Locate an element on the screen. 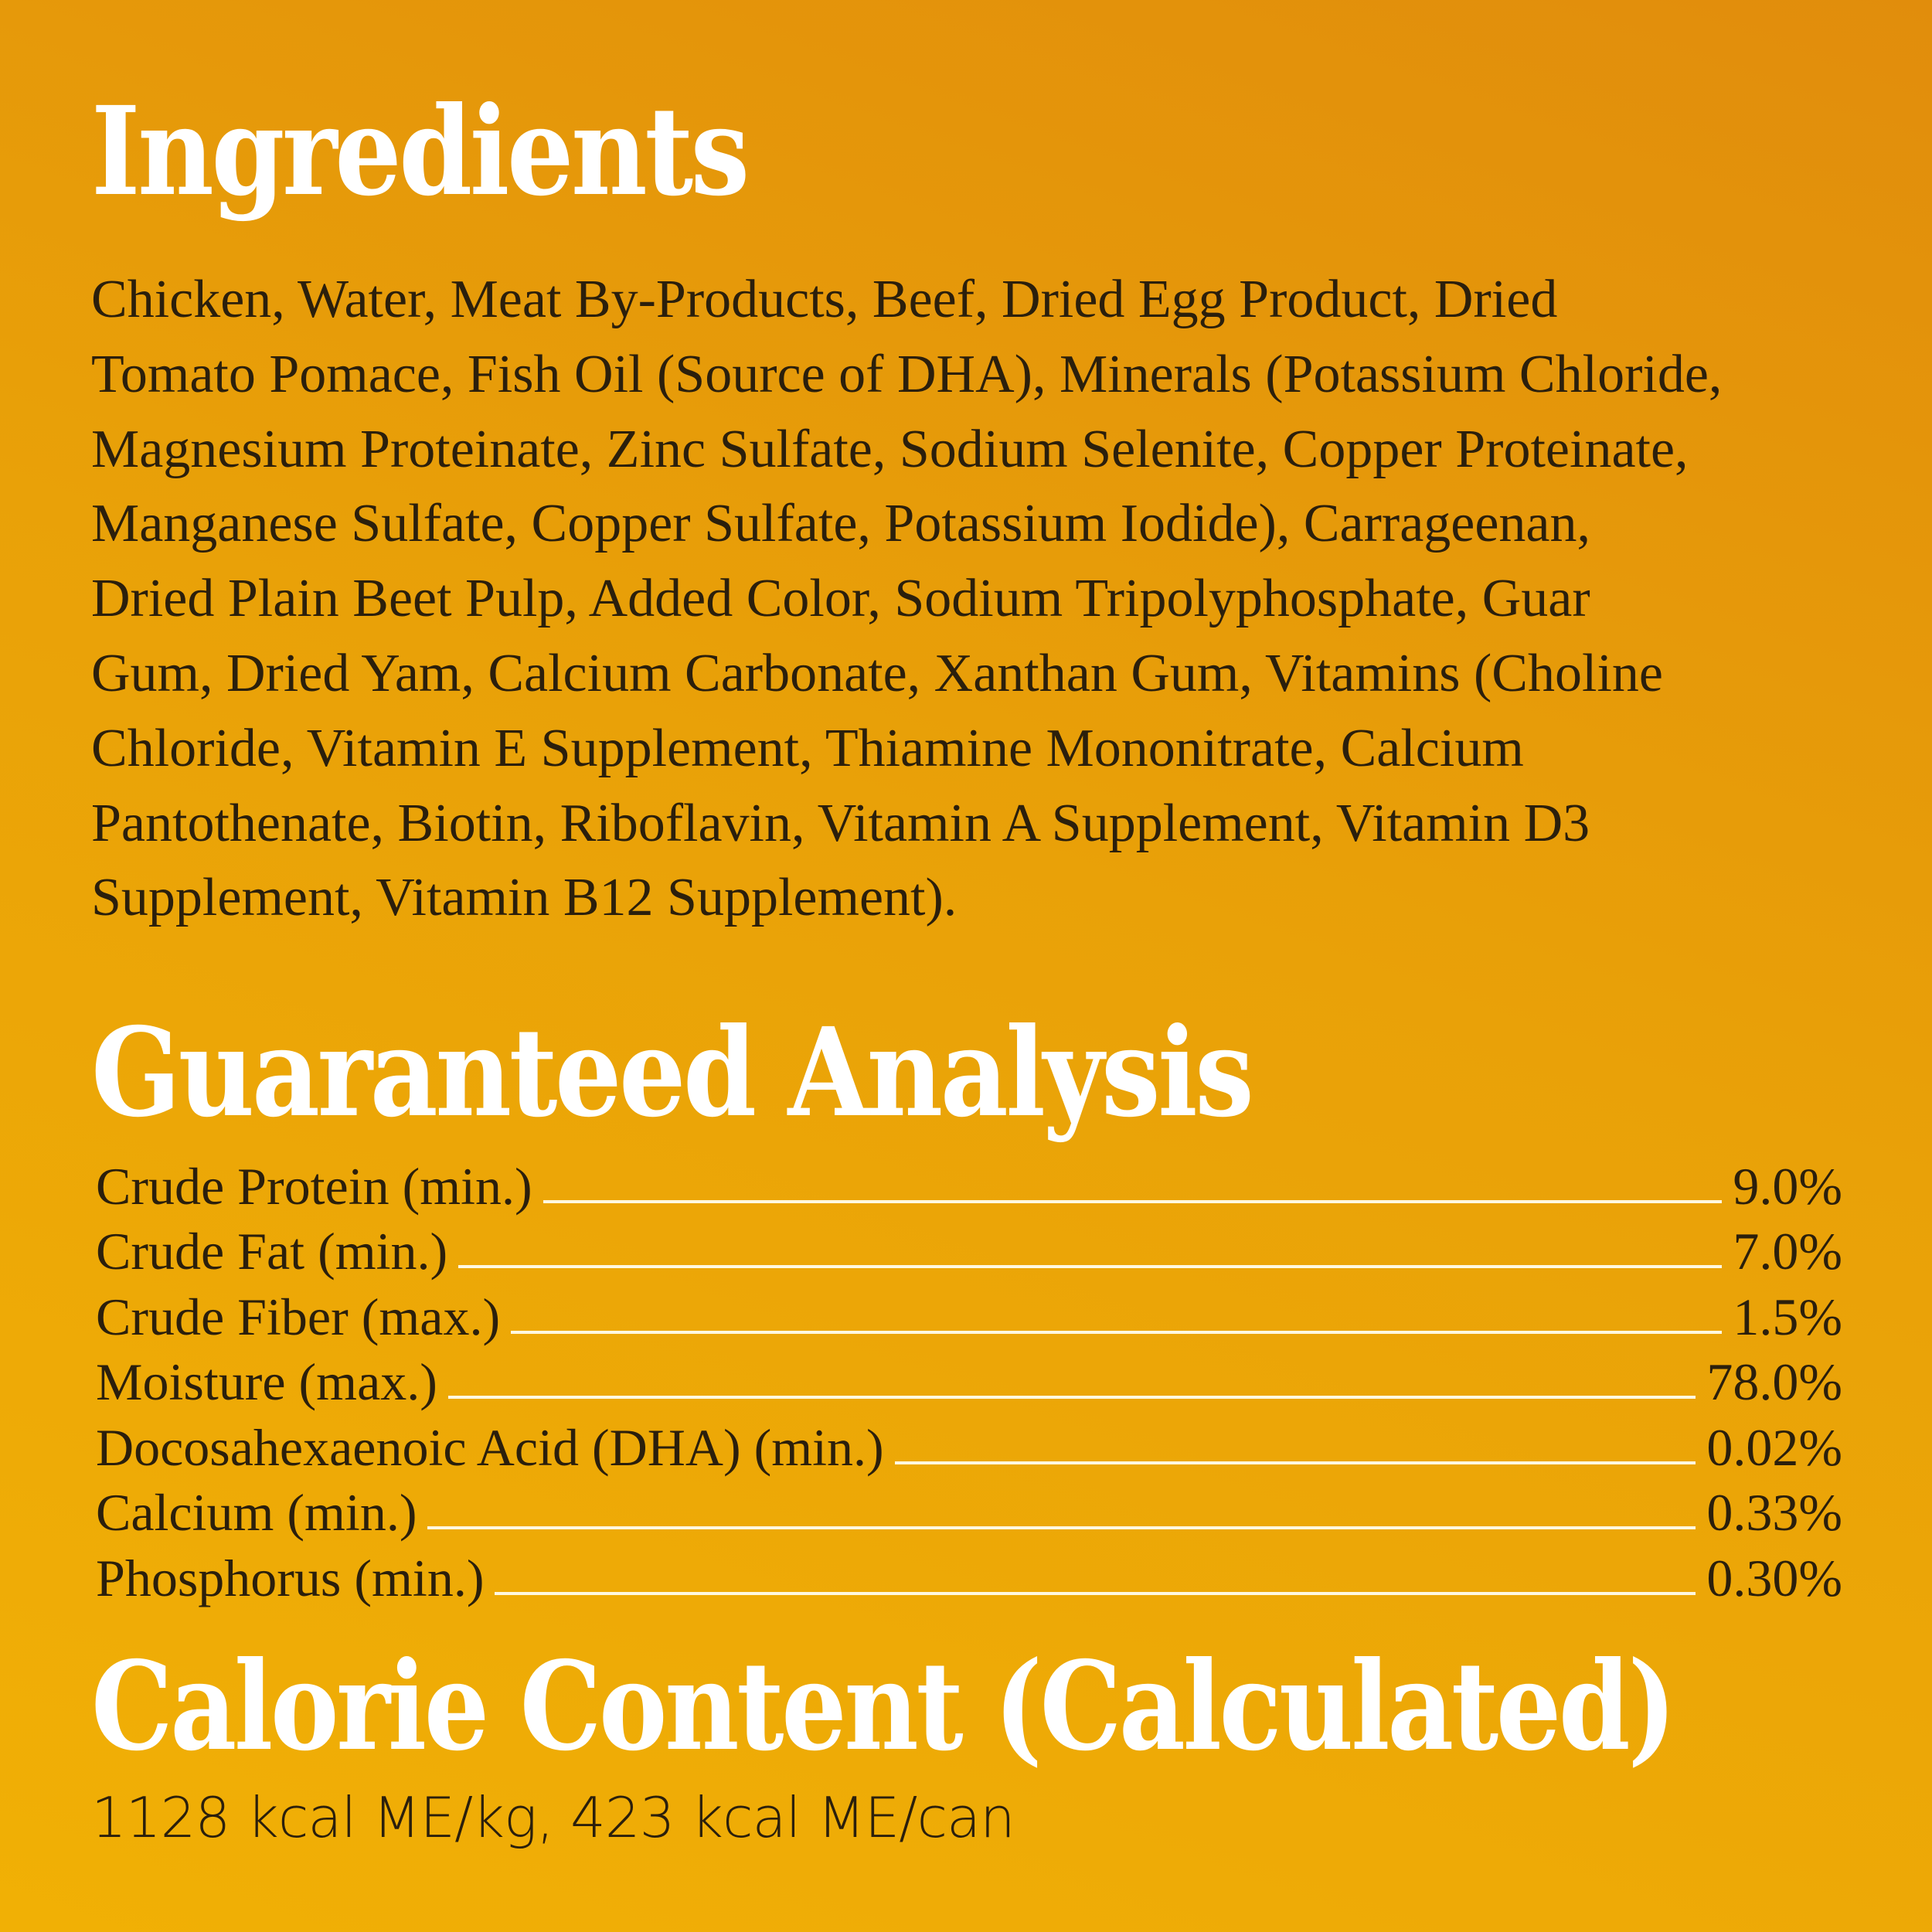 This screenshot has height=1932, width=1932. calorie-content-text: 1128 kcal ME/kg, 423 kcal ME/can is located at coordinates (553, 1817).